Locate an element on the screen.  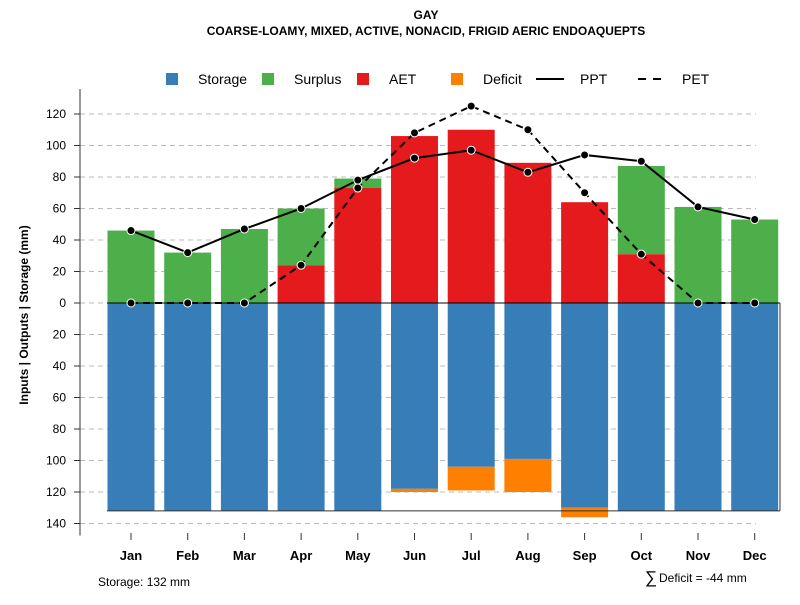
x-tick-label: Feb is located at coordinates (187, 555).